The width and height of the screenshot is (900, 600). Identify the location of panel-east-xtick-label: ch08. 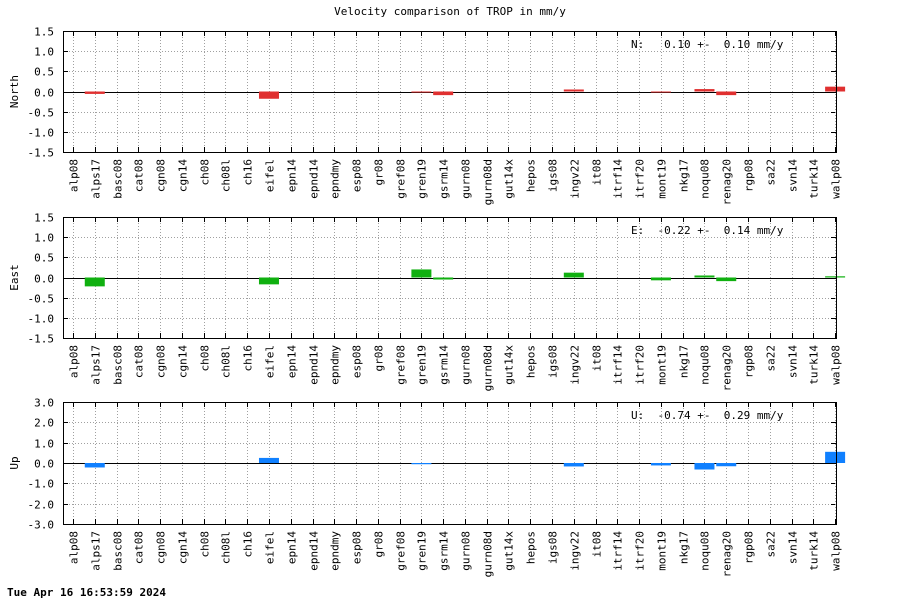
(205, 358).